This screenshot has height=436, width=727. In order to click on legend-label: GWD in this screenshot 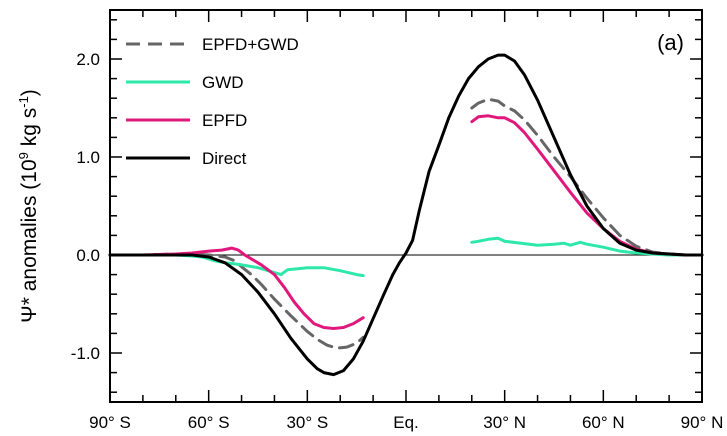, I will do `click(223, 82)`.